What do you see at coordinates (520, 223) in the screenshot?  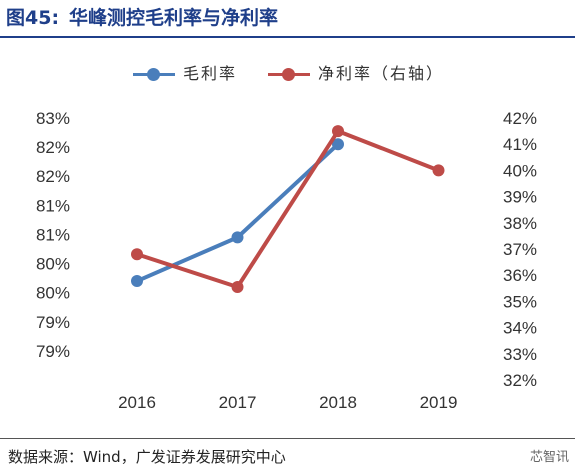 I see `right-axis-tick-label: 38%` at bounding box center [520, 223].